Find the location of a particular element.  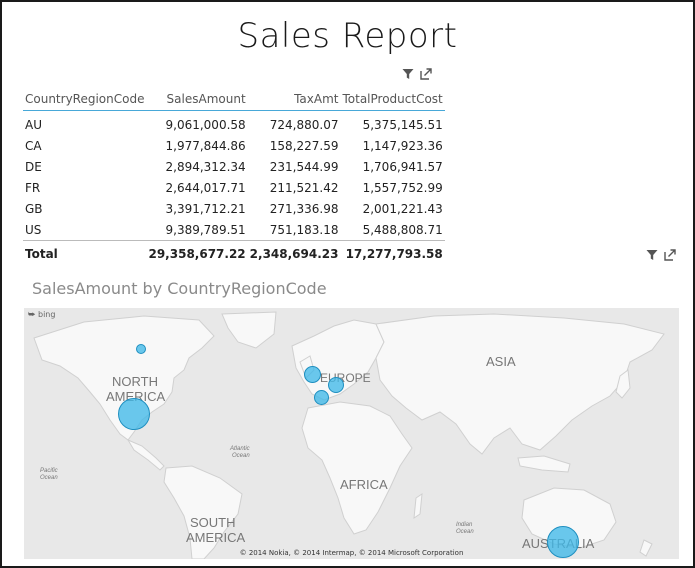

table-row: CA 1,977,844.86 158,227.59 1,147,923.36 is located at coordinates (234, 145).